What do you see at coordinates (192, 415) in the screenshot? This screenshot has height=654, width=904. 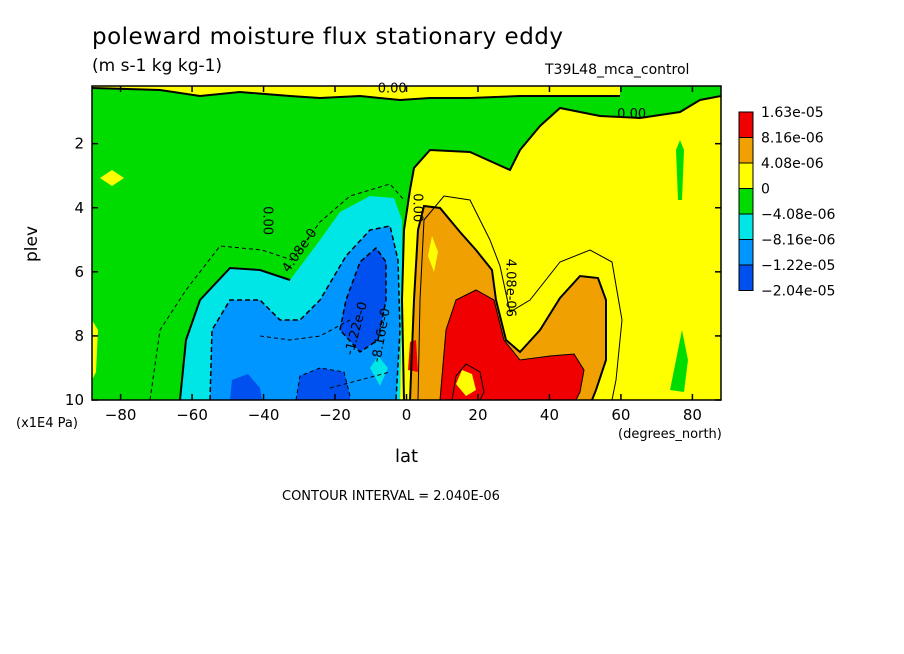 I see `x-tick-label: −60` at bounding box center [192, 415].